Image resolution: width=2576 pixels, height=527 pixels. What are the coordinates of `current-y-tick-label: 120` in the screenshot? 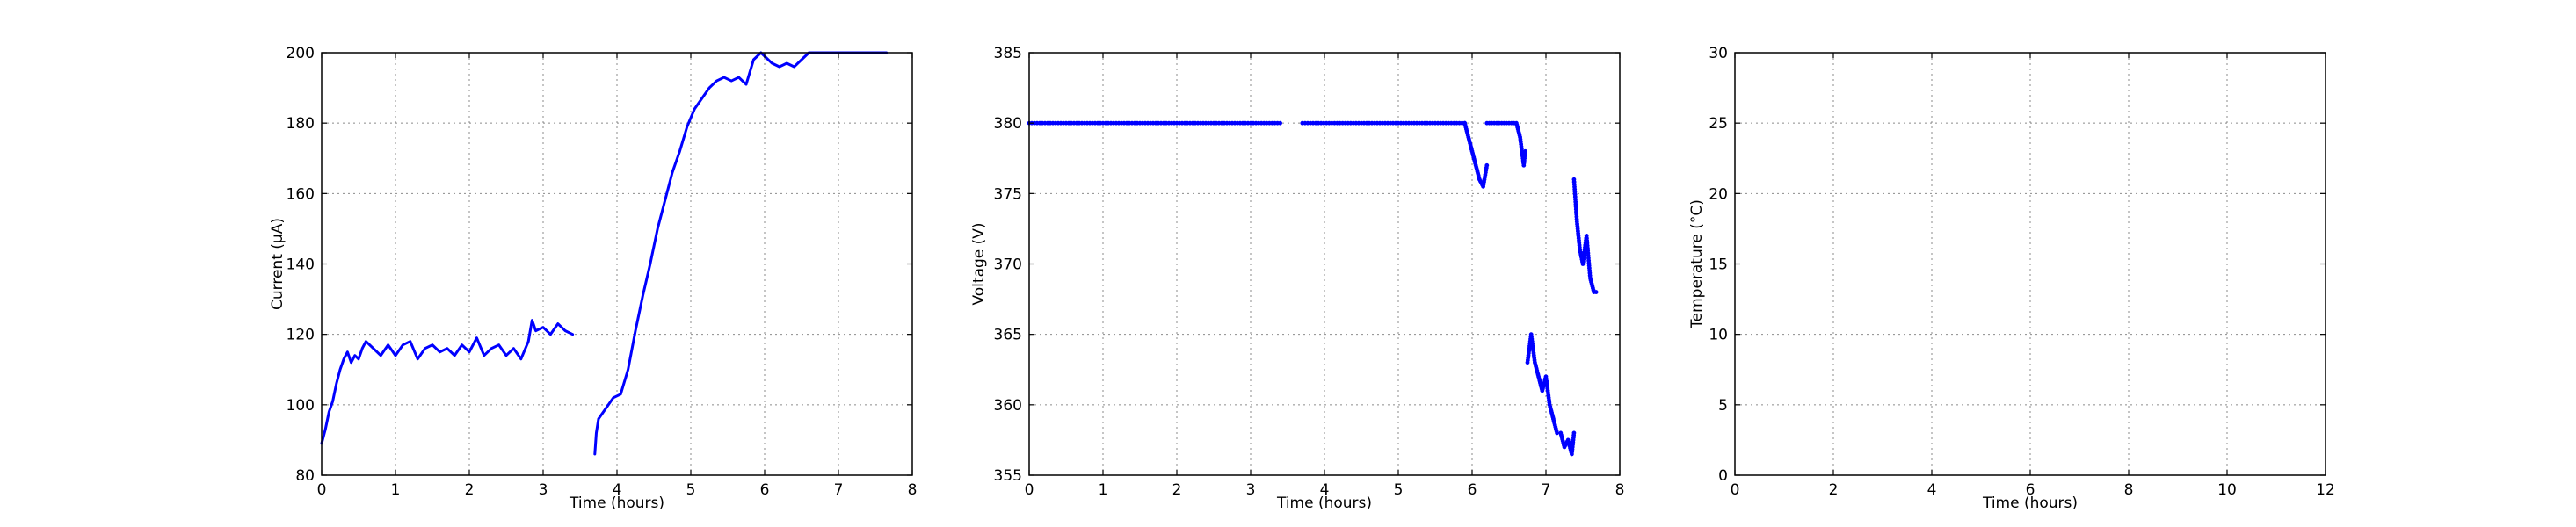 It's located at (301, 335).